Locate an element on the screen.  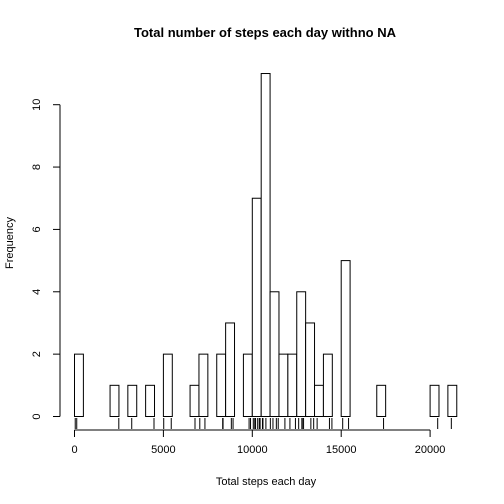
x-tick-label: 15000 is located at coordinates (341, 450).